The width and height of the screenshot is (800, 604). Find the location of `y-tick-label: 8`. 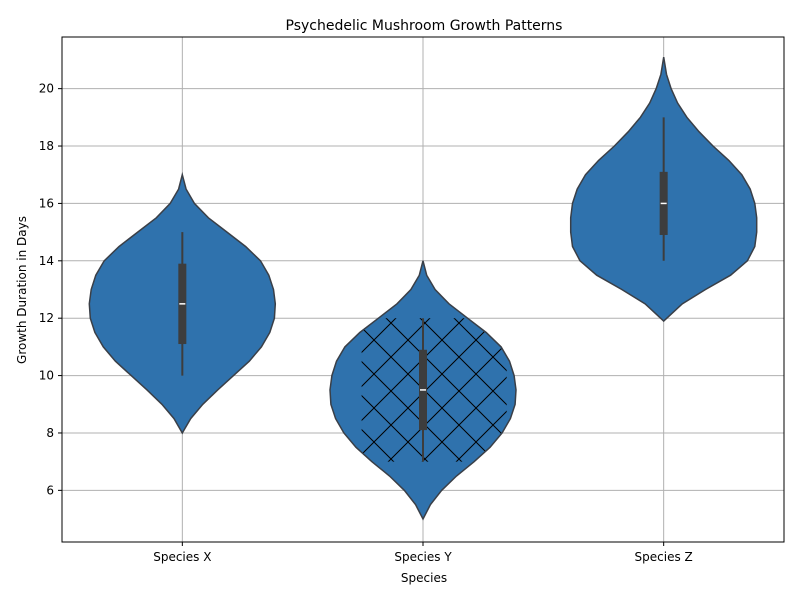

y-tick-label: 8 is located at coordinates (50, 433).